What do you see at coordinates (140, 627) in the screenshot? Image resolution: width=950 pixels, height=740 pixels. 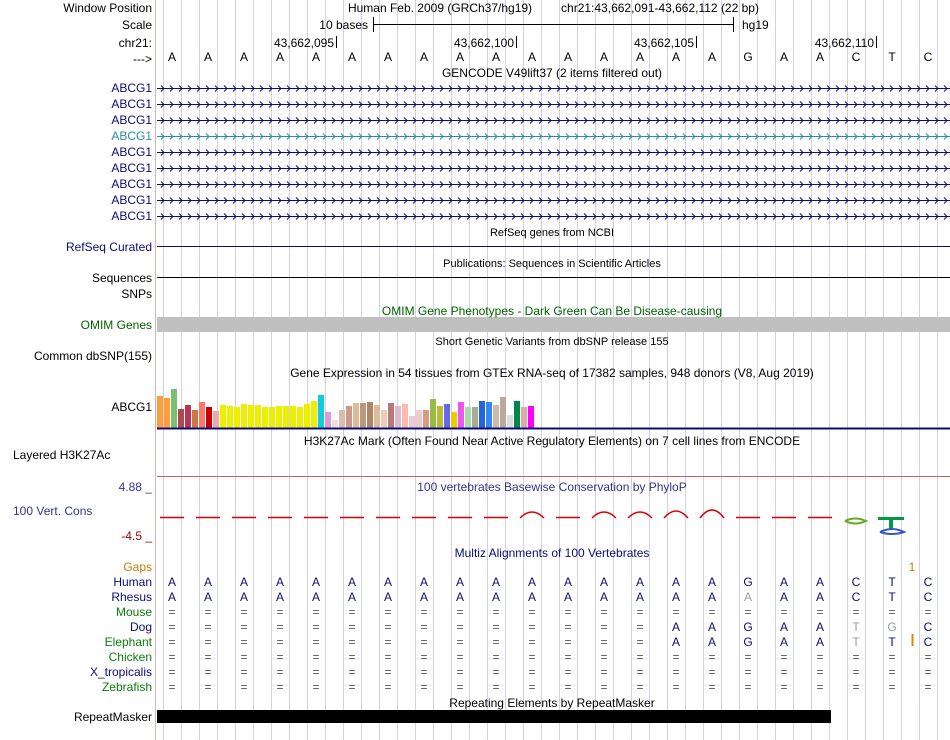 I see `species-label: Dog` at bounding box center [140, 627].